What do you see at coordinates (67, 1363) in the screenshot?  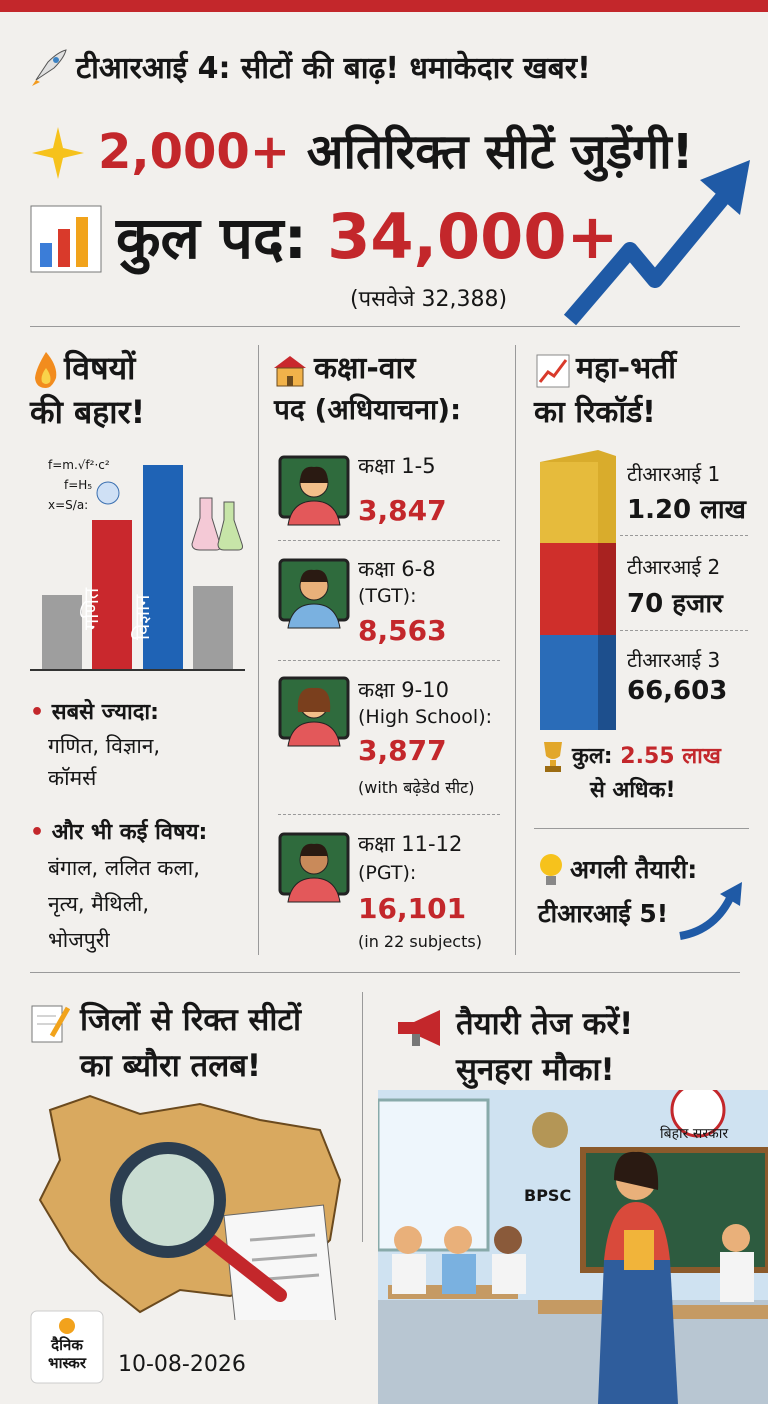 I see `logo-line: भास्कर` at bounding box center [67, 1363].